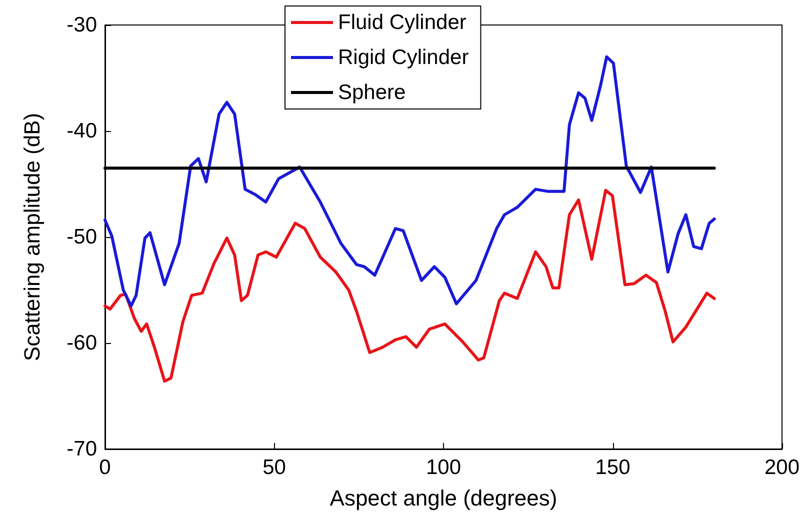 The image size is (809, 525). I want to click on y-tick-label: -70, so click(81, 449).